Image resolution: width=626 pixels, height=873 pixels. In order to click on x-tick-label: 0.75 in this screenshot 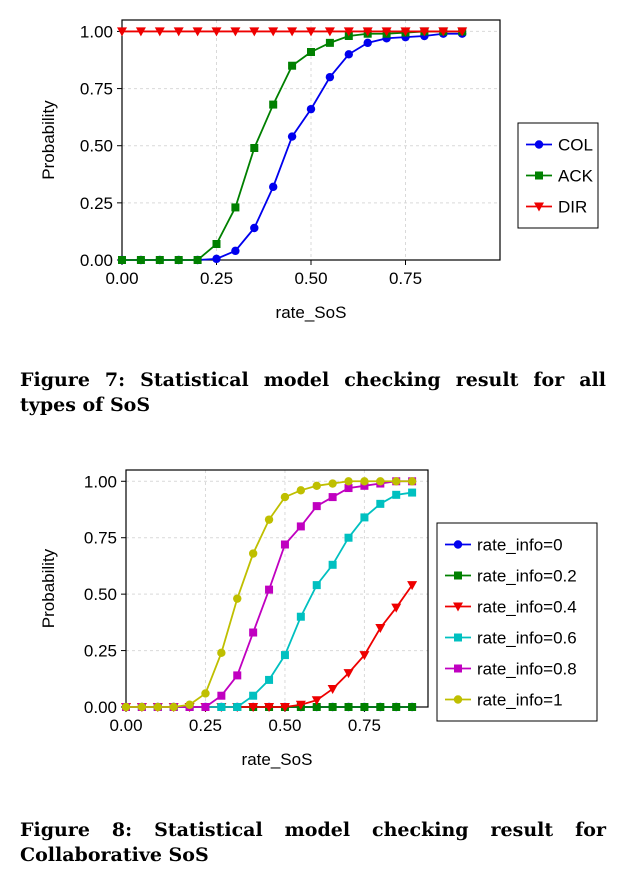, I will do `click(364, 725)`.